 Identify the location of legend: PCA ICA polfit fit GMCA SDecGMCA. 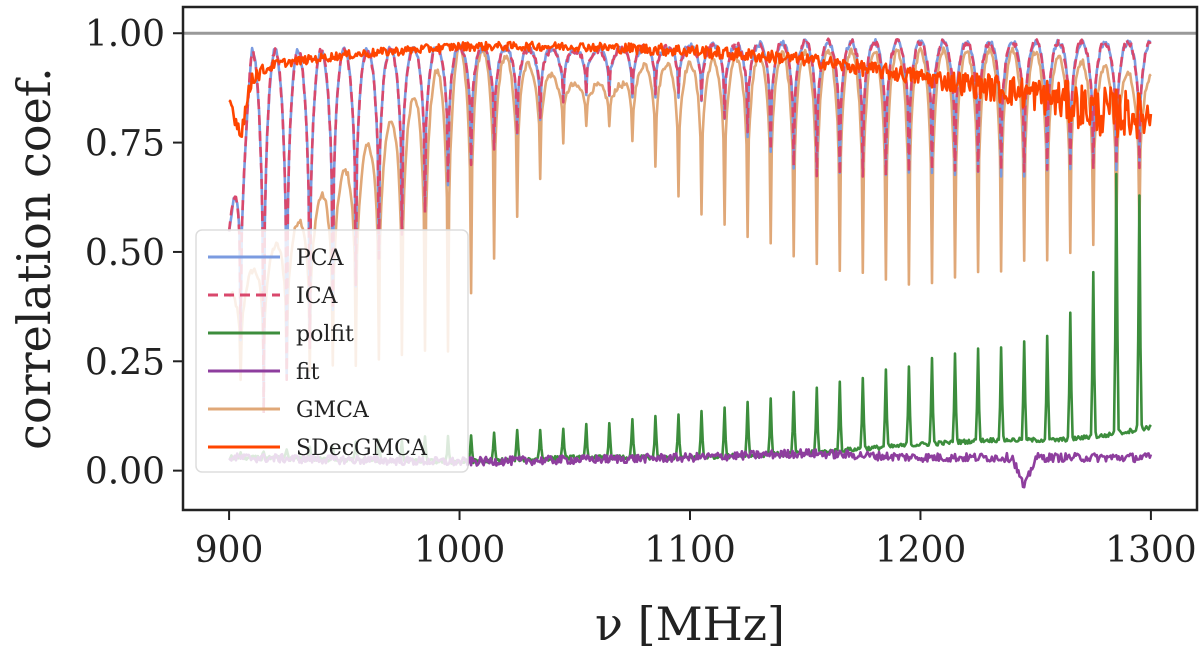
(332, 351).